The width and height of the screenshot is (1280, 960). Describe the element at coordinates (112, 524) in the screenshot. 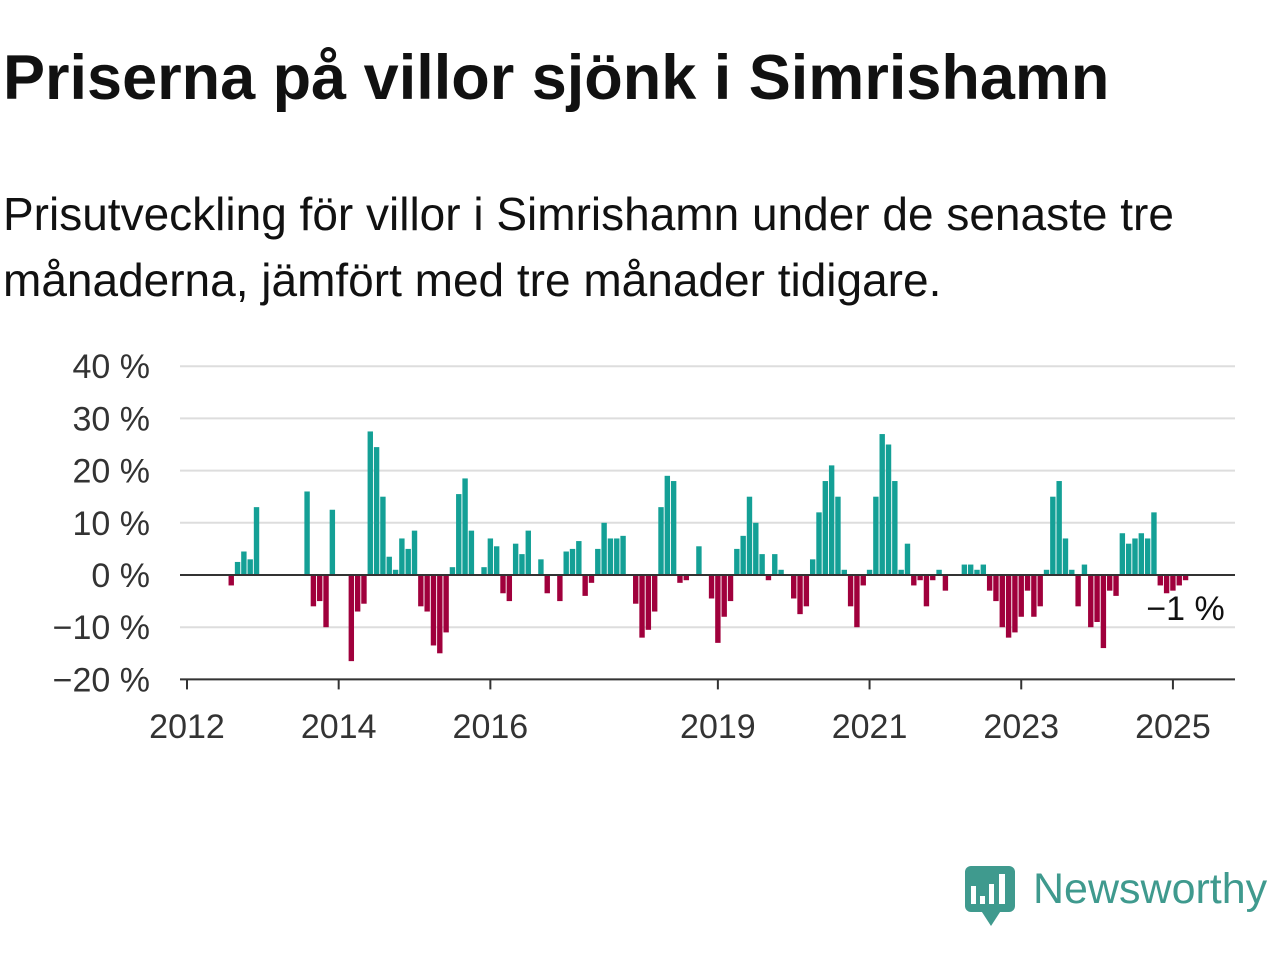

I see `y-tick-label: 10 %` at that location.